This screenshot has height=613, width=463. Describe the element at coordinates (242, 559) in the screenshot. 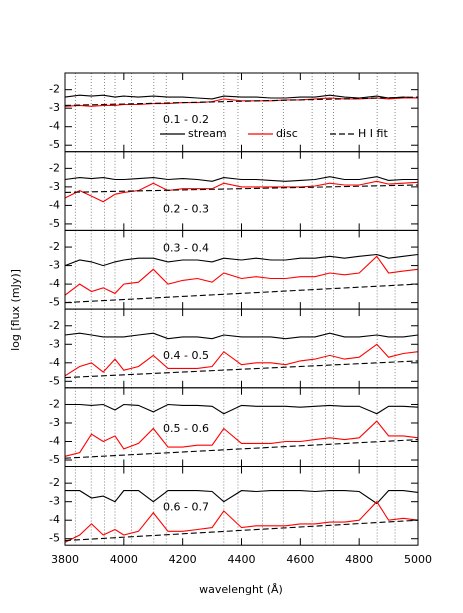

I see `x-tick-label: 4400` at that location.